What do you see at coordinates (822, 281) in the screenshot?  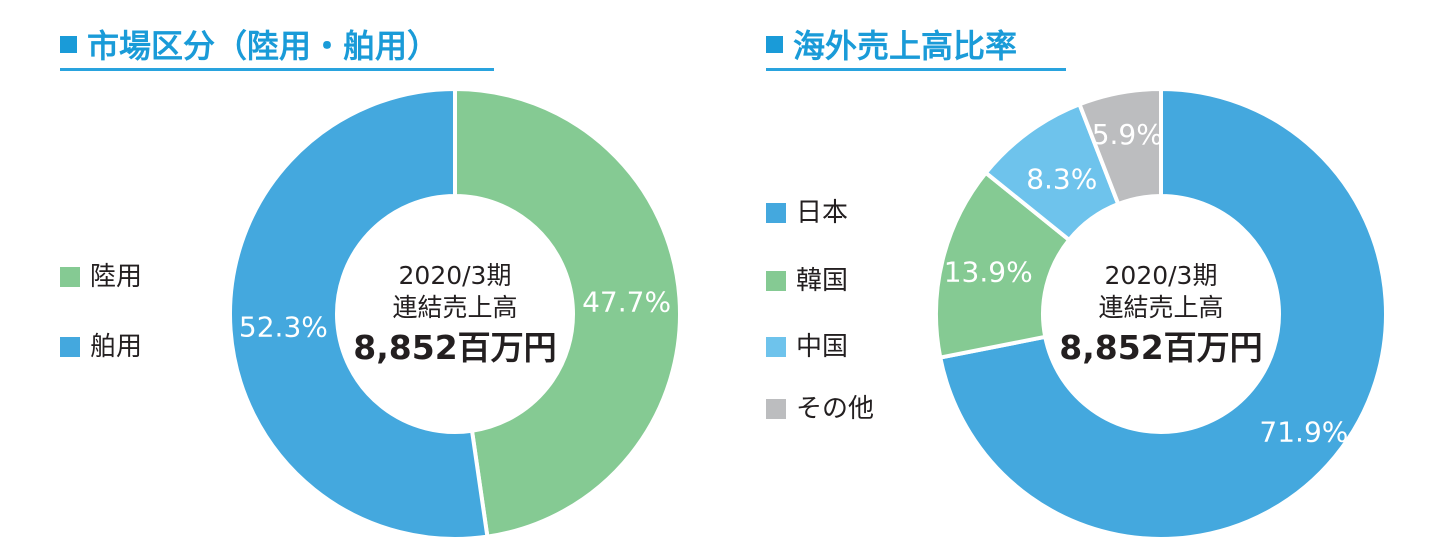 I see `legend-label-korea: 韓国` at bounding box center [822, 281].